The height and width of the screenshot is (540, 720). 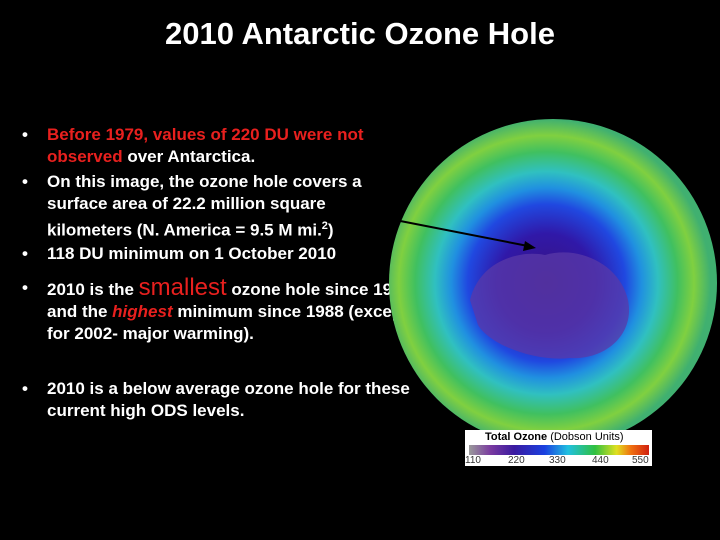 I want to click on legend-tick: 220, so click(x=516, y=460).